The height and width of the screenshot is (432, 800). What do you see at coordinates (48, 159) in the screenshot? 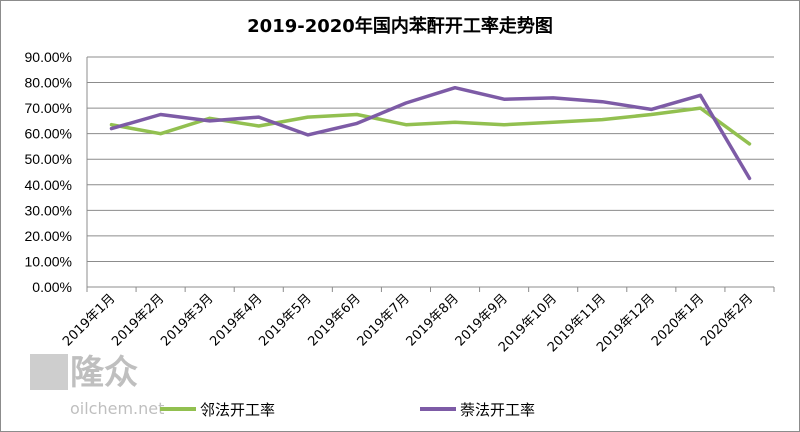
I see `y-tick-label: 50.00%` at bounding box center [48, 159].